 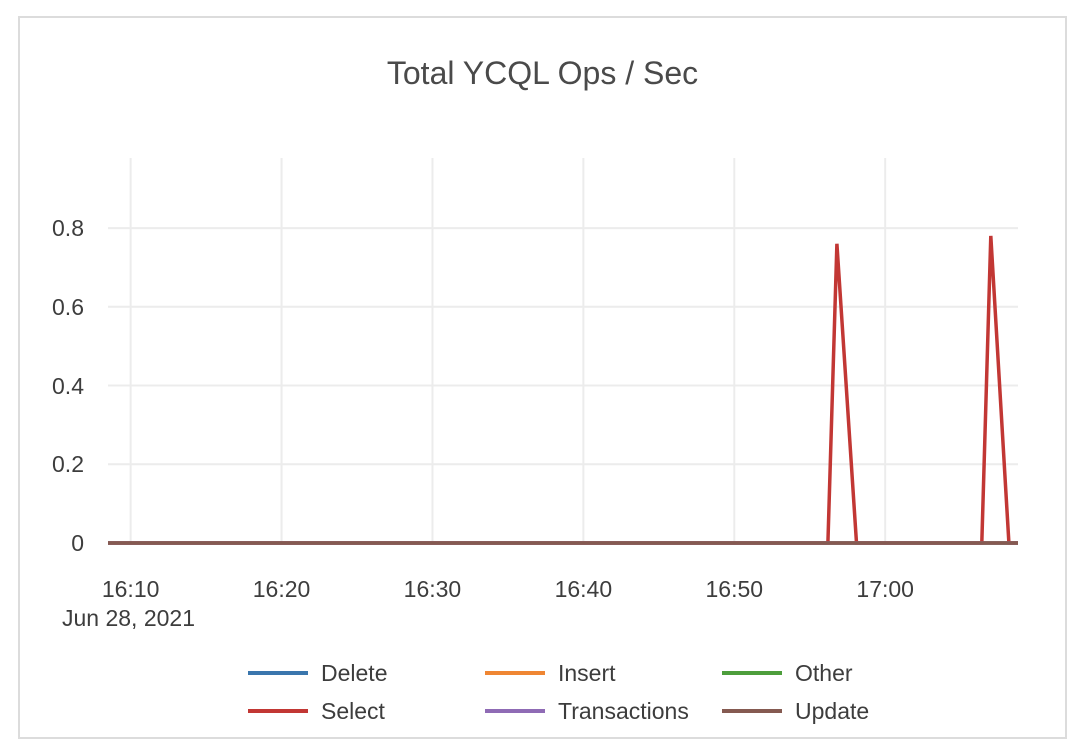 I want to click on legend-item-transactions: Transactions, so click(x=587, y=711).